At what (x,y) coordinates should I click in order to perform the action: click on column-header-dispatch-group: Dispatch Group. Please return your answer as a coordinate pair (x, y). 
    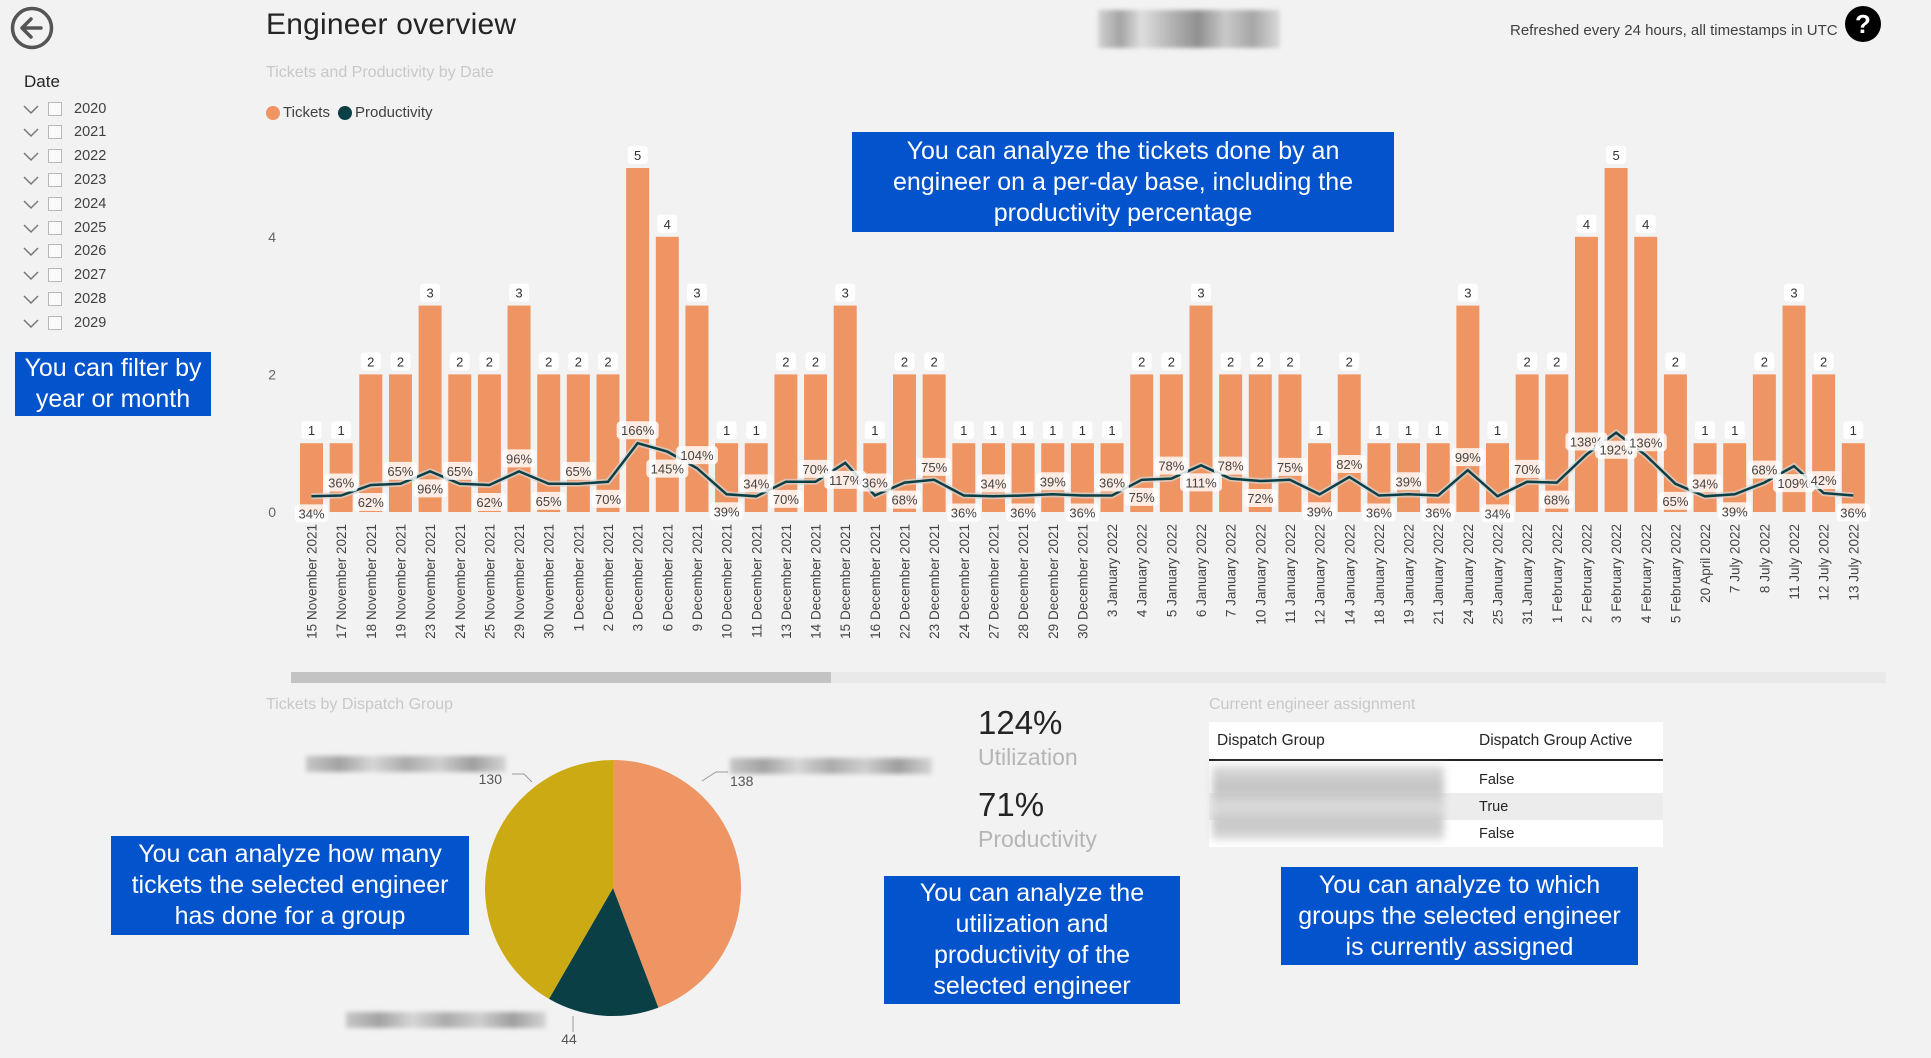
    Looking at the image, I should click on (1271, 740).